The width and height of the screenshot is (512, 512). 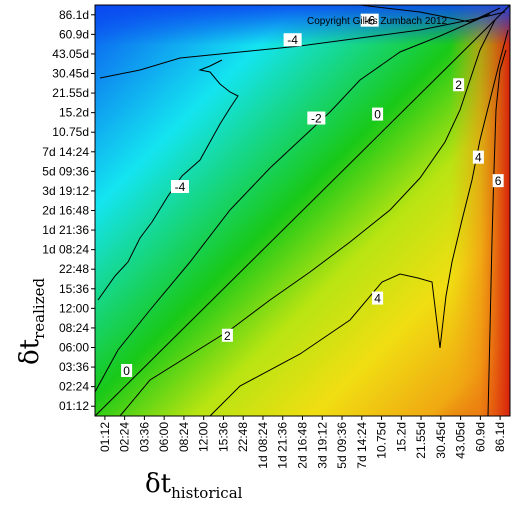 I want to click on y-tick-label: 01:12, so click(x=74, y=406).